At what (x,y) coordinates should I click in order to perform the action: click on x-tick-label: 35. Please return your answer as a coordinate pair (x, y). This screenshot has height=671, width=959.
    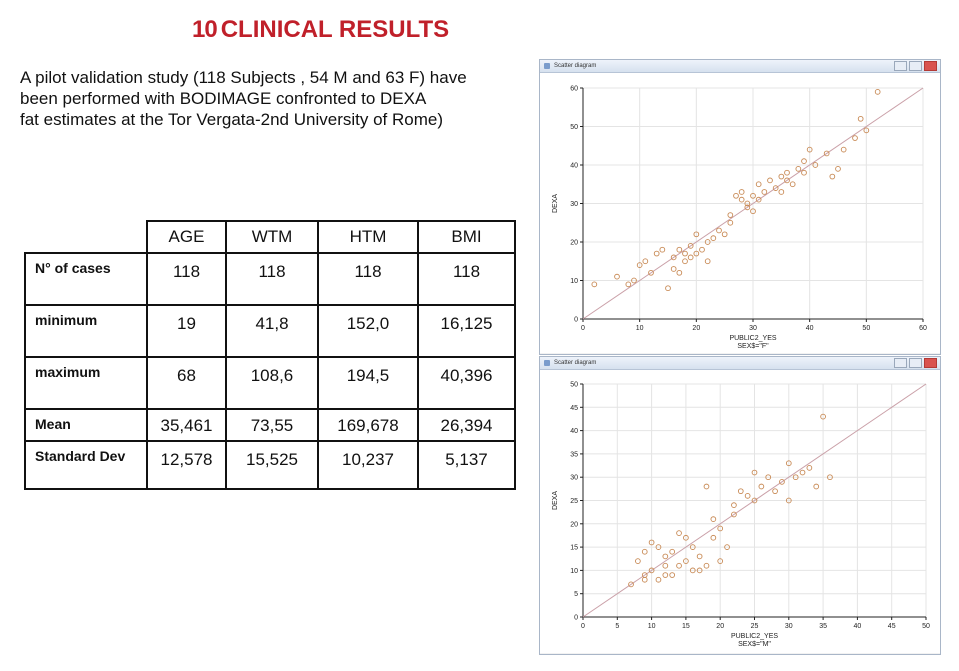
    Looking at the image, I should click on (823, 626).